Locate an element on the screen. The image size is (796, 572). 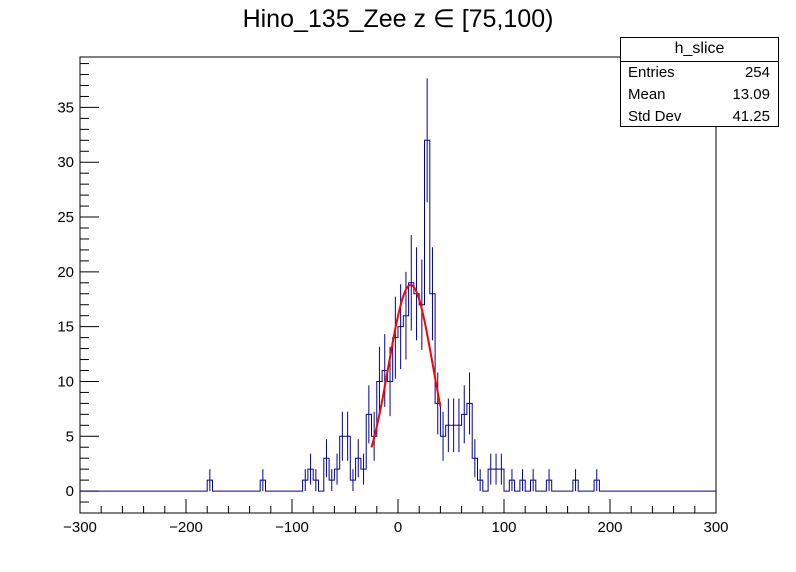
stats-row-stddev: Std Dev 41.25 is located at coordinates (699, 117).